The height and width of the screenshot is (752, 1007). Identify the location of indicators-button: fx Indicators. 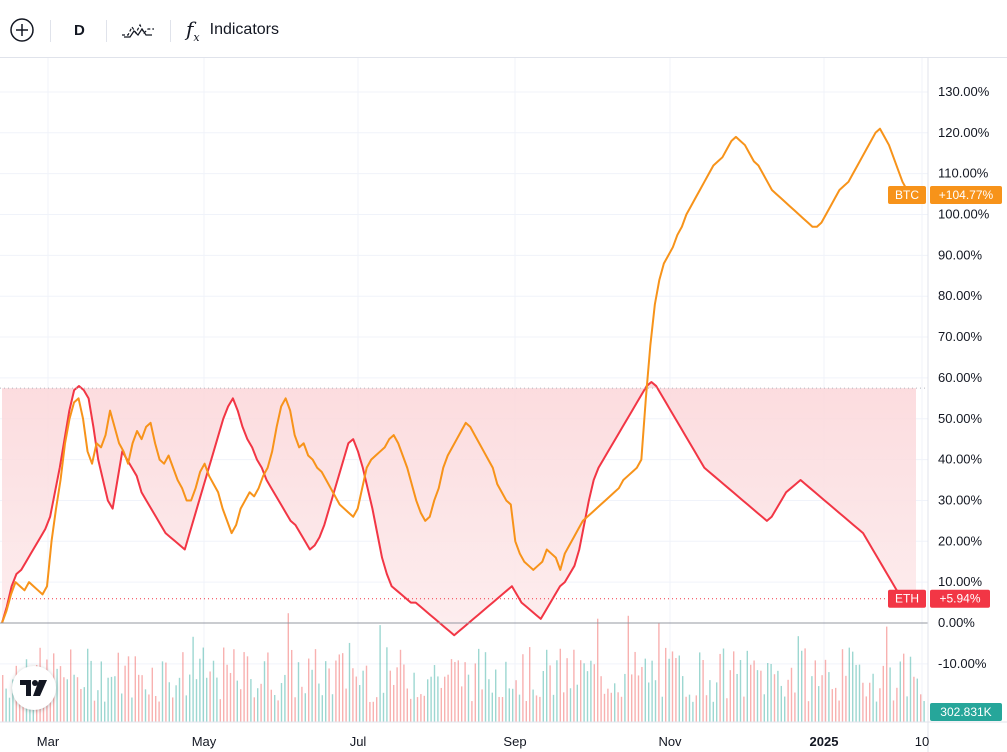
(232, 30).